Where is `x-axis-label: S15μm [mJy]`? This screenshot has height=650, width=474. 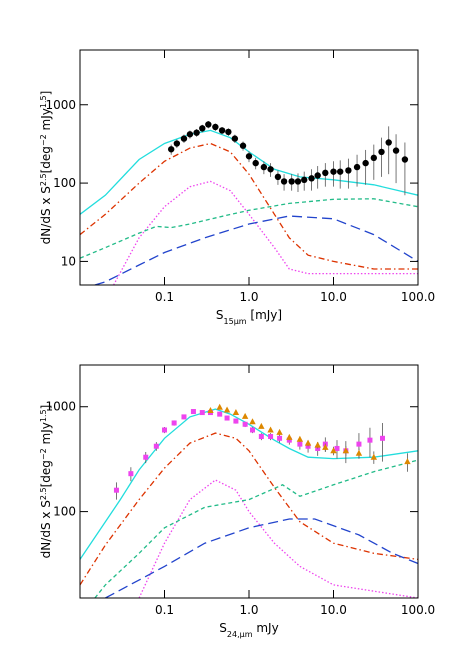
x-axis-label: S15μm [mJy] is located at coordinates (249, 317).